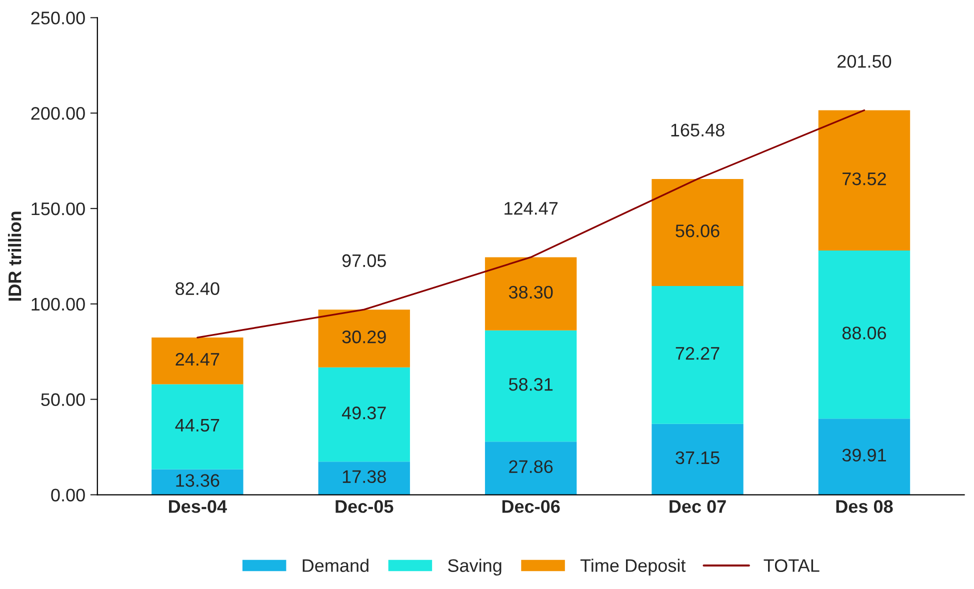  Describe the element at coordinates (531, 208) in the screenshot. I see `data-label: 124.47` at that location.